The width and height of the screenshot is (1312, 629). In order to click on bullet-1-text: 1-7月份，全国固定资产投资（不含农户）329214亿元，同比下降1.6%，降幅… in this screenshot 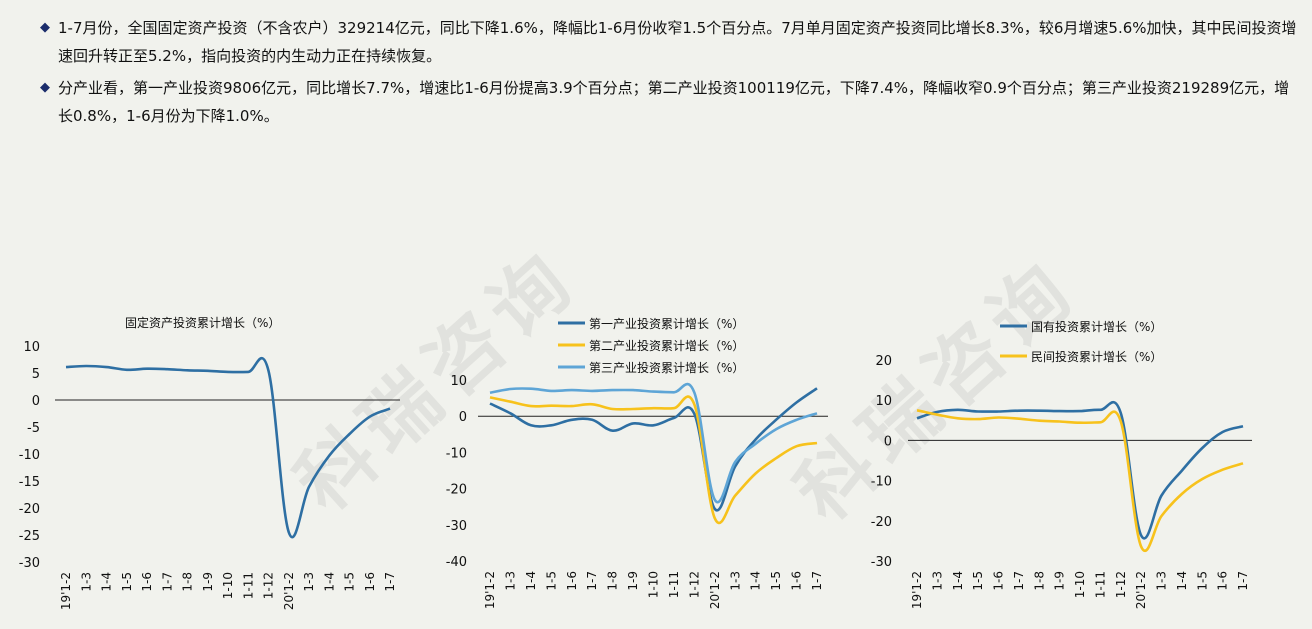, I will do `click(677, 42)`.